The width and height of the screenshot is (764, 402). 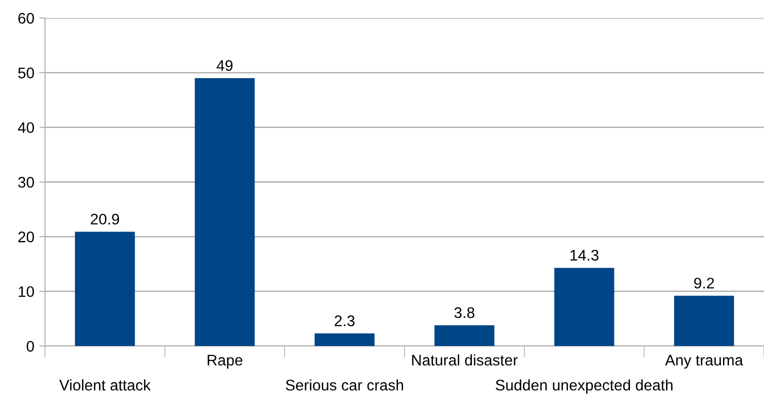 What do you see at coordinates (105, 385) in the screenshot?
I see `x-tick-label: Violent attack` at bounding box center [105, 385].